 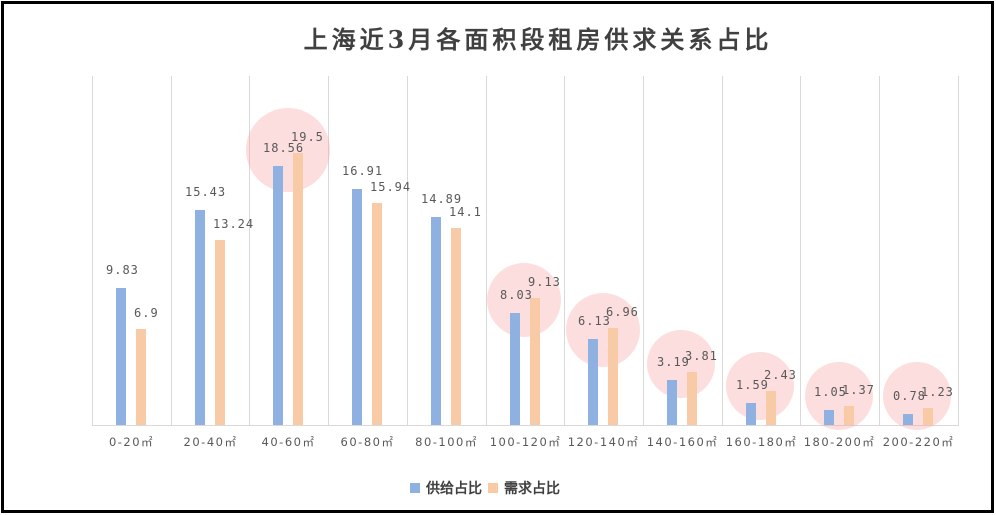 What do you see at coordinates (839, 442) in the screenshot?
I see `x-axis-tick-label: 180-200㎡` at bounding box center [839, 442].